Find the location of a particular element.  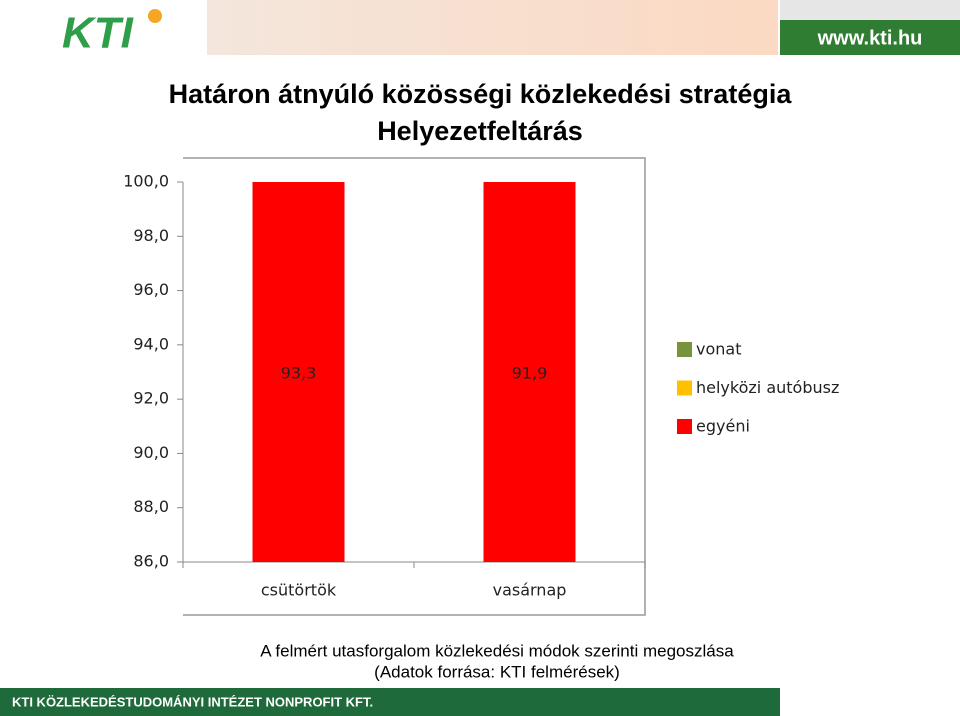

header-band is located at coordinates (492, 27).